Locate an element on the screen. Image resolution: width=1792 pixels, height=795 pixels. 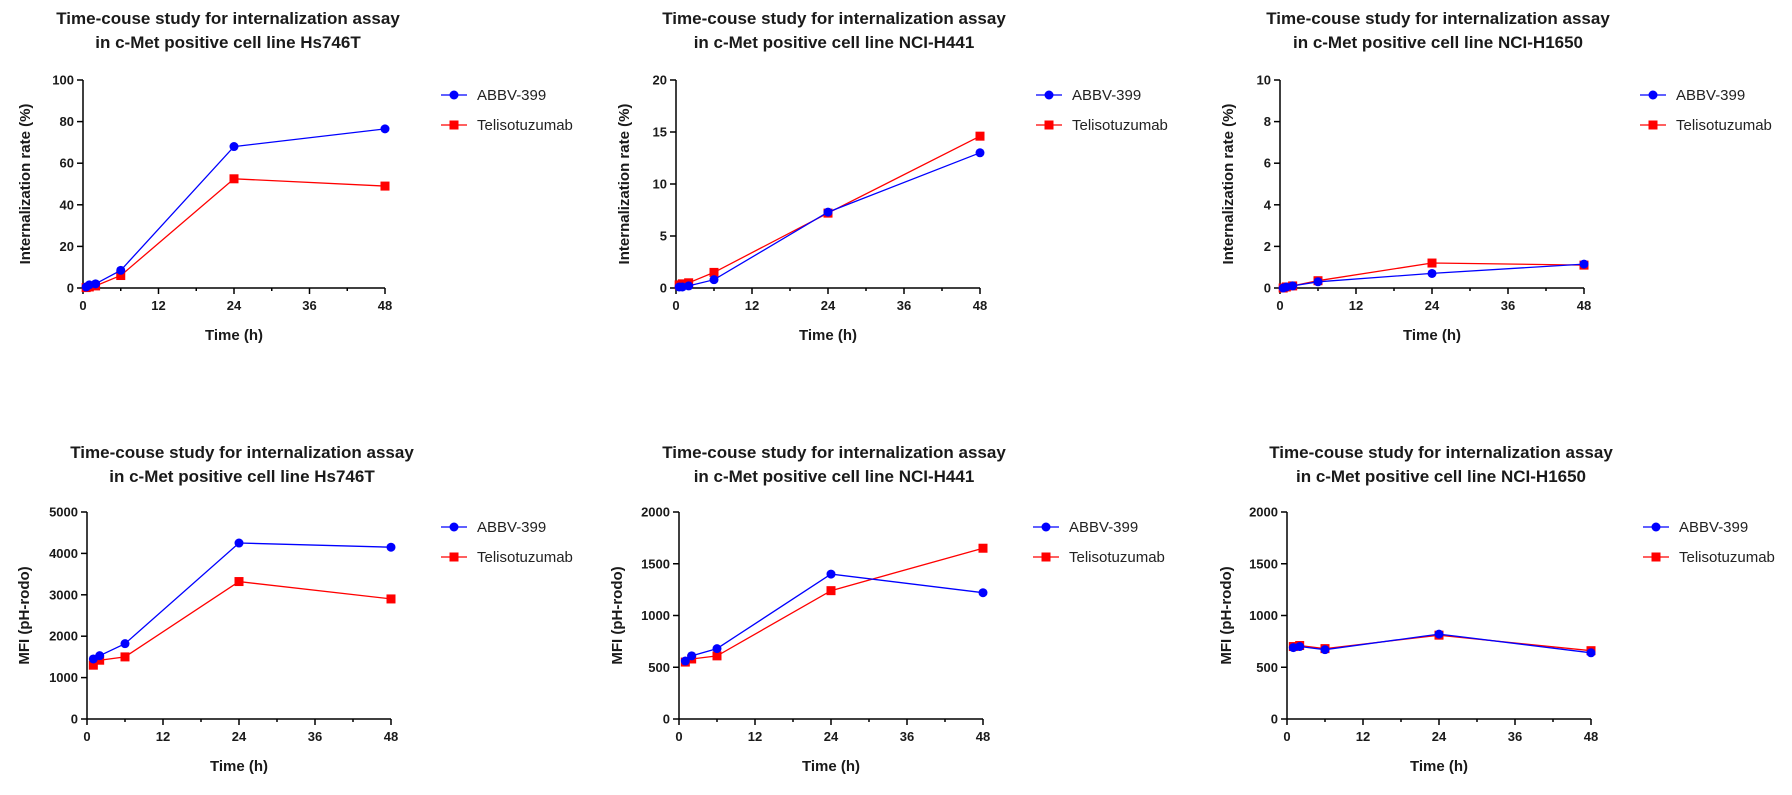
y-tick-label: 0 is located at coordinates (666, 719).